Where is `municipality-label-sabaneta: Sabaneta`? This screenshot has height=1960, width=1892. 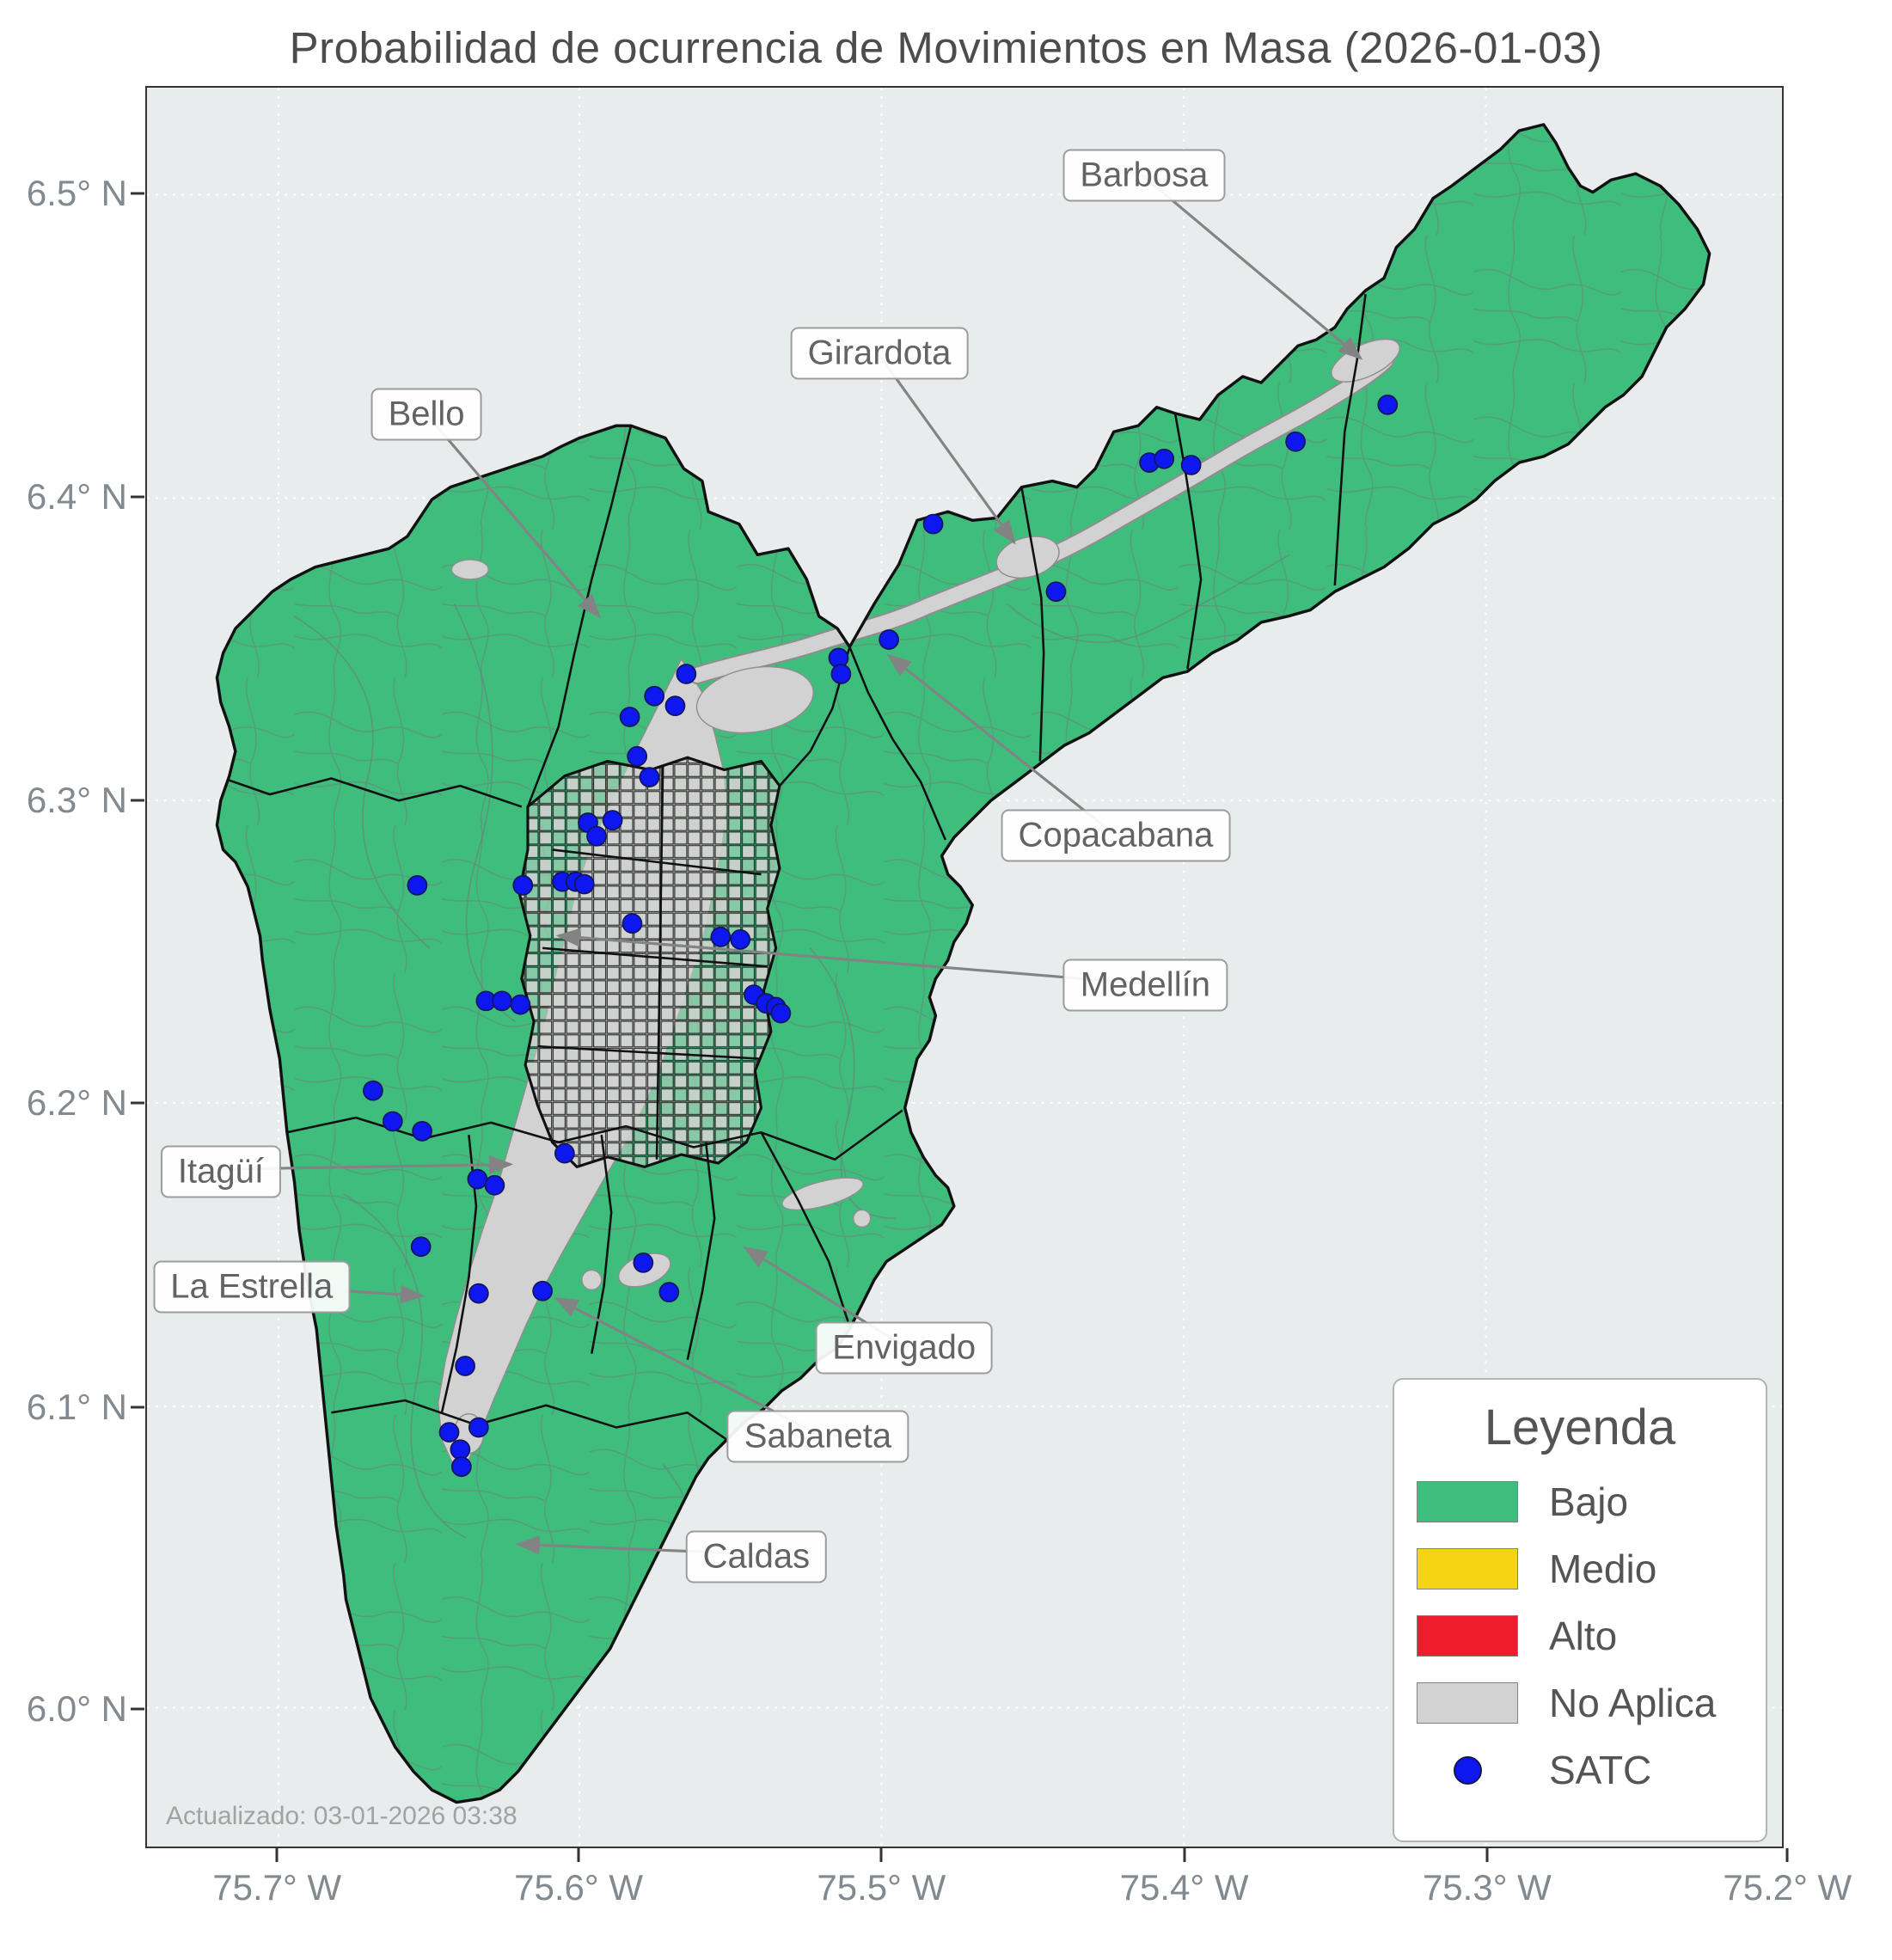 municipality-label-sabaneta: Sabaneta is located at coordinates (817, 1436).